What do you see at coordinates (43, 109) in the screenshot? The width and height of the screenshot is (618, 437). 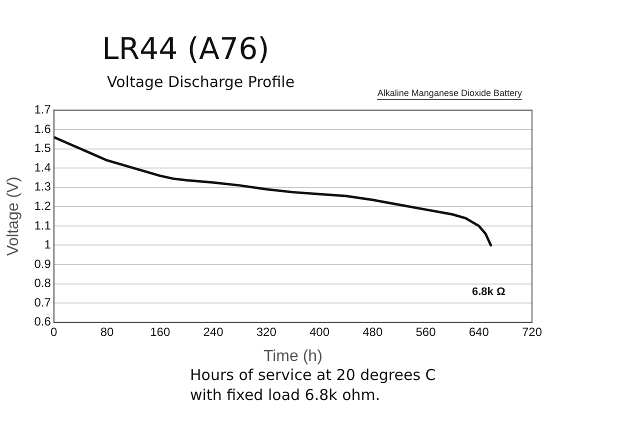 I see `y-tick-label: 1.7` at bounding box center [43, 109].